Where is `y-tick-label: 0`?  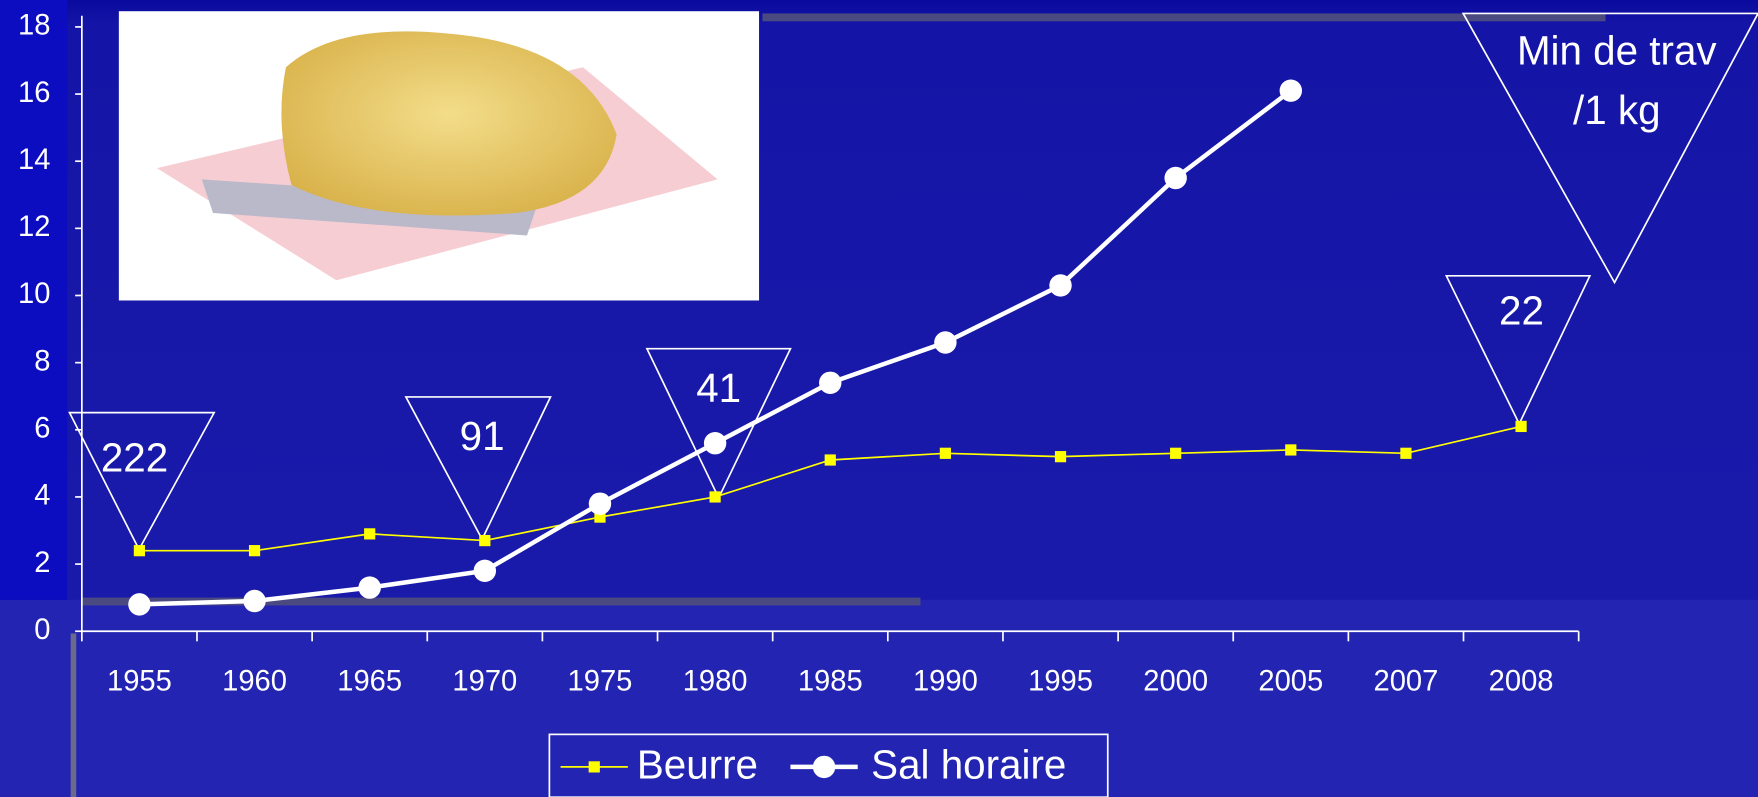 y-tick-label: 0 is located at coordinates (42, 630).